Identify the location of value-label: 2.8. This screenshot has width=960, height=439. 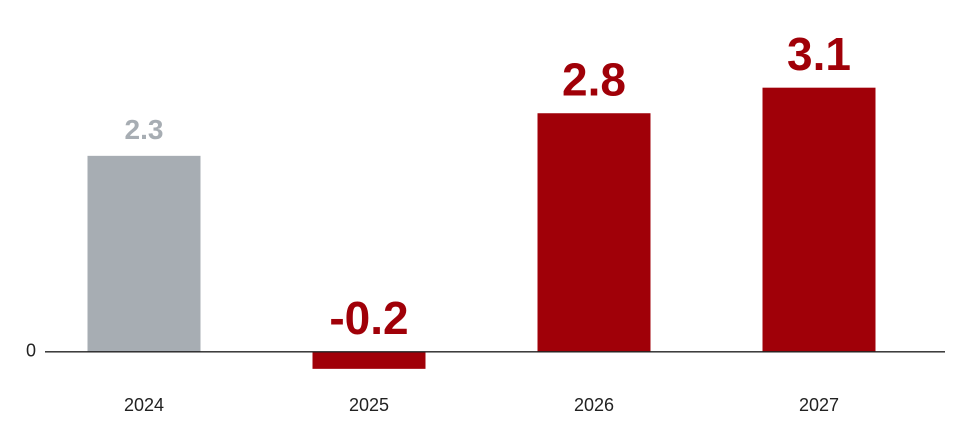
(594, 79).